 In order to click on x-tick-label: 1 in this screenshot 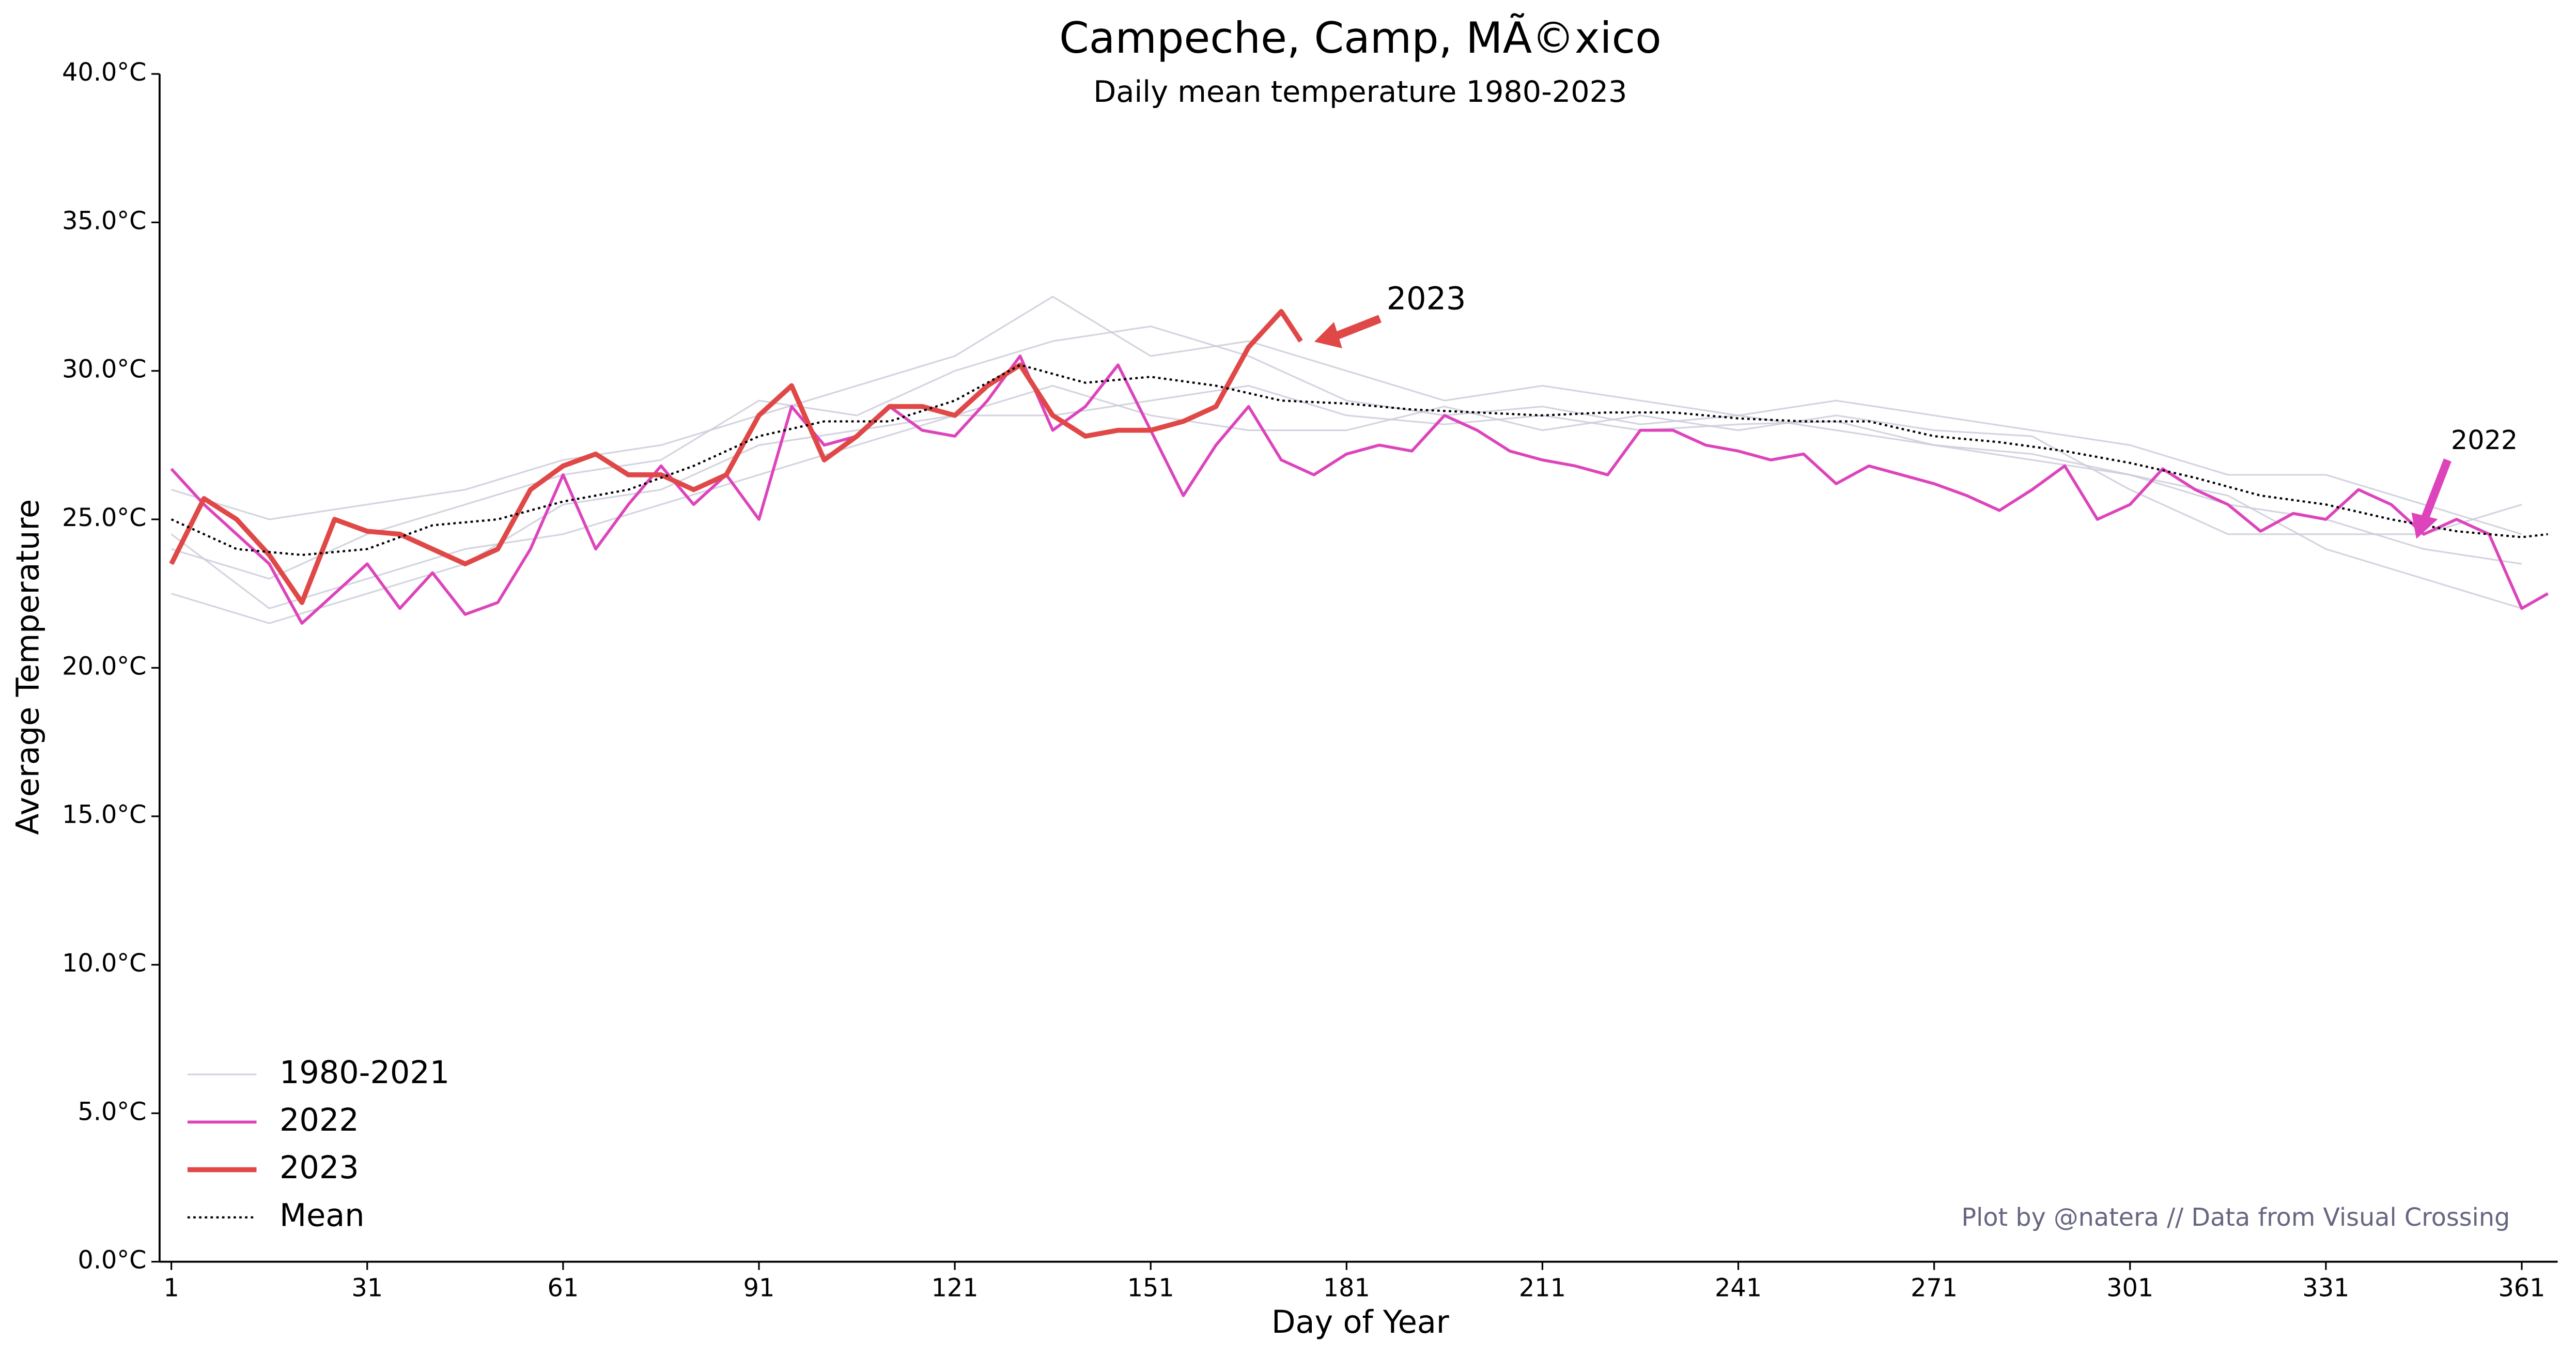, I will do `click(171, 1289)`.